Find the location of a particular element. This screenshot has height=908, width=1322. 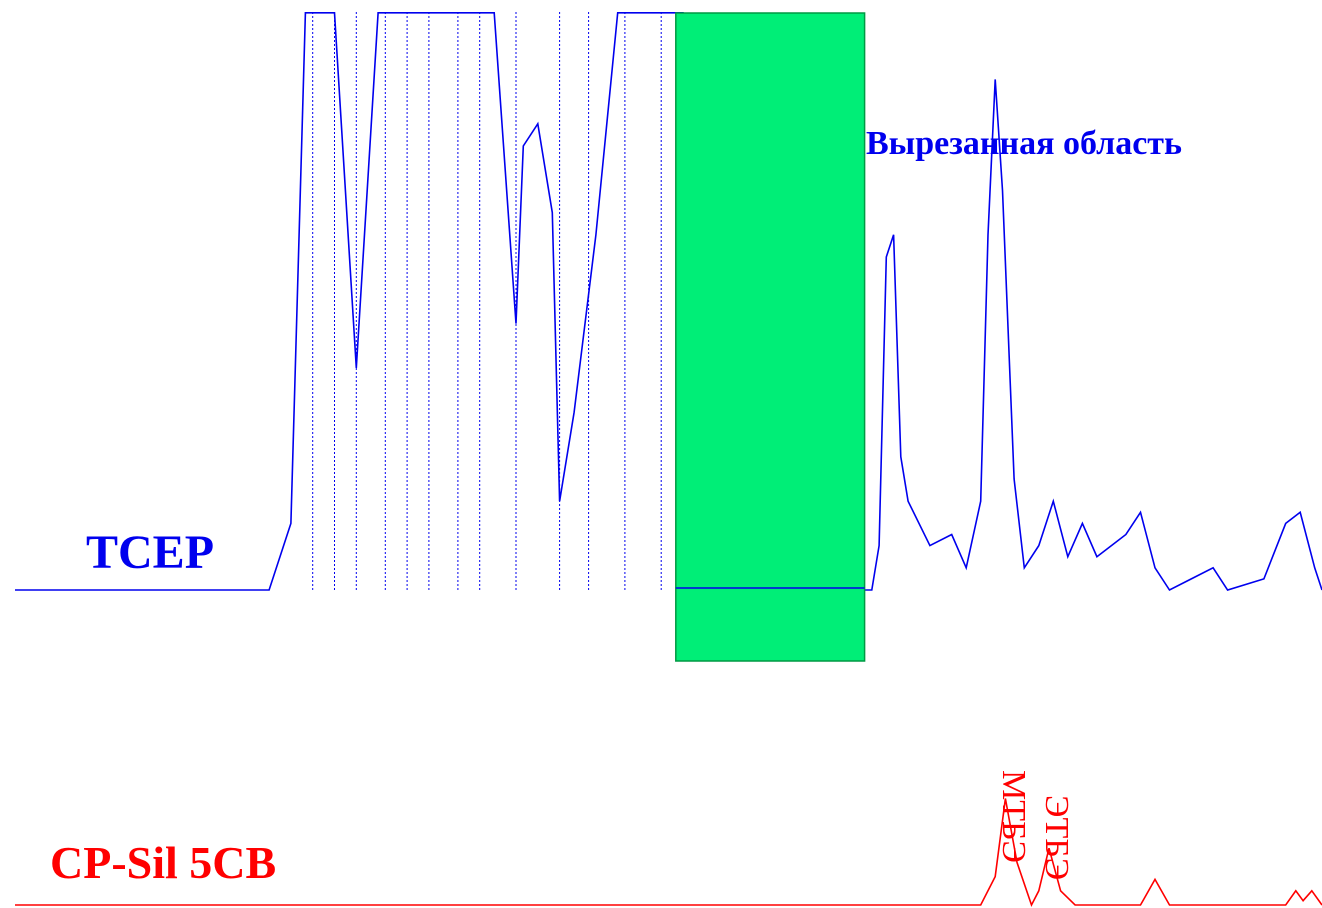

etbe-peak-label: ЭТБЭ is located at coordinates (1056, 837).